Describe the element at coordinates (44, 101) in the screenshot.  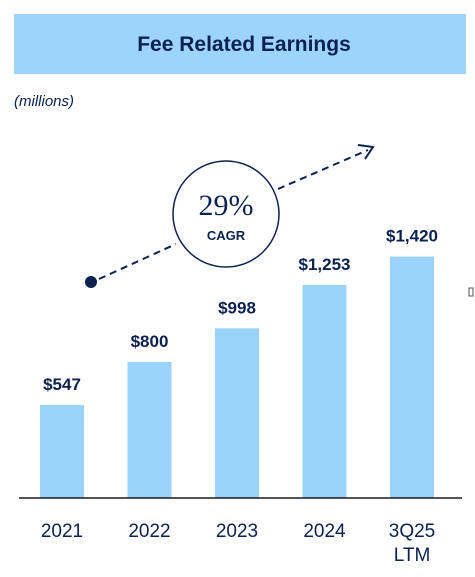
I see `units-label: (millions)` at that location.